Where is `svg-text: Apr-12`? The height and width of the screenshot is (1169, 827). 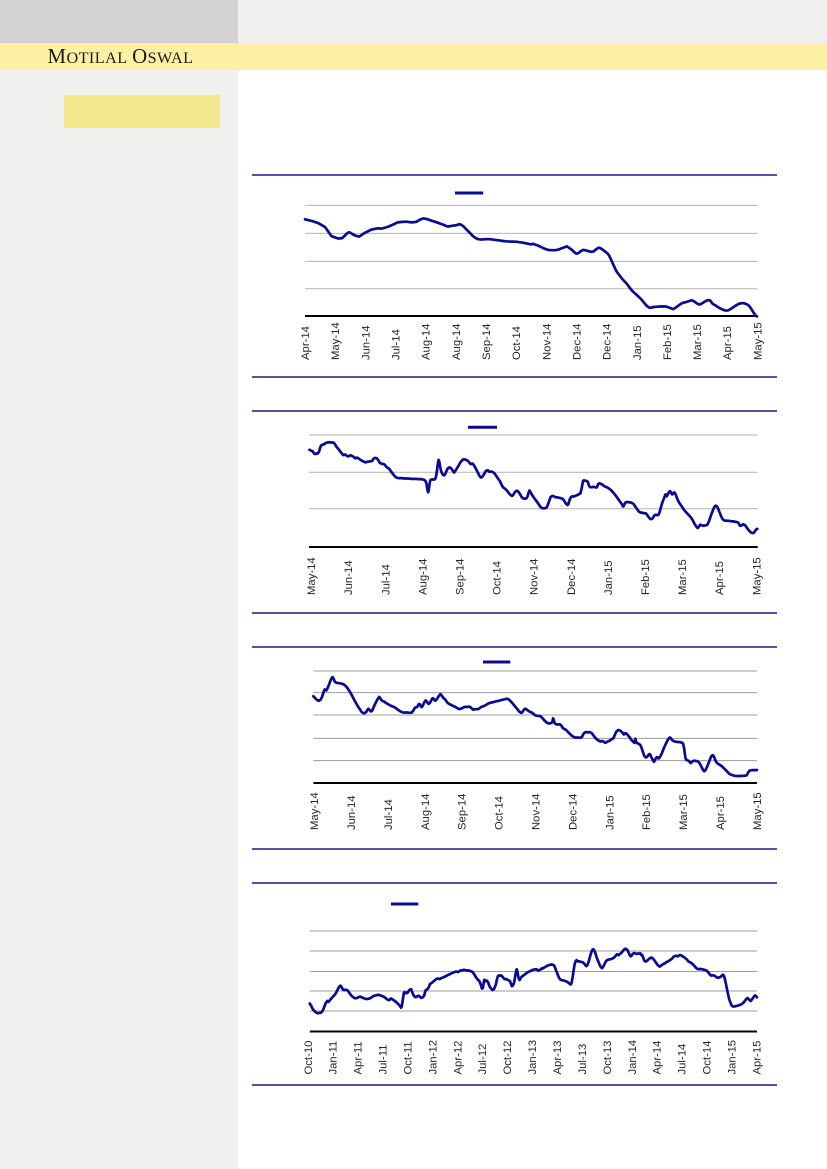 svg-text: Apr-12 is located at coordinates (458, 1058).